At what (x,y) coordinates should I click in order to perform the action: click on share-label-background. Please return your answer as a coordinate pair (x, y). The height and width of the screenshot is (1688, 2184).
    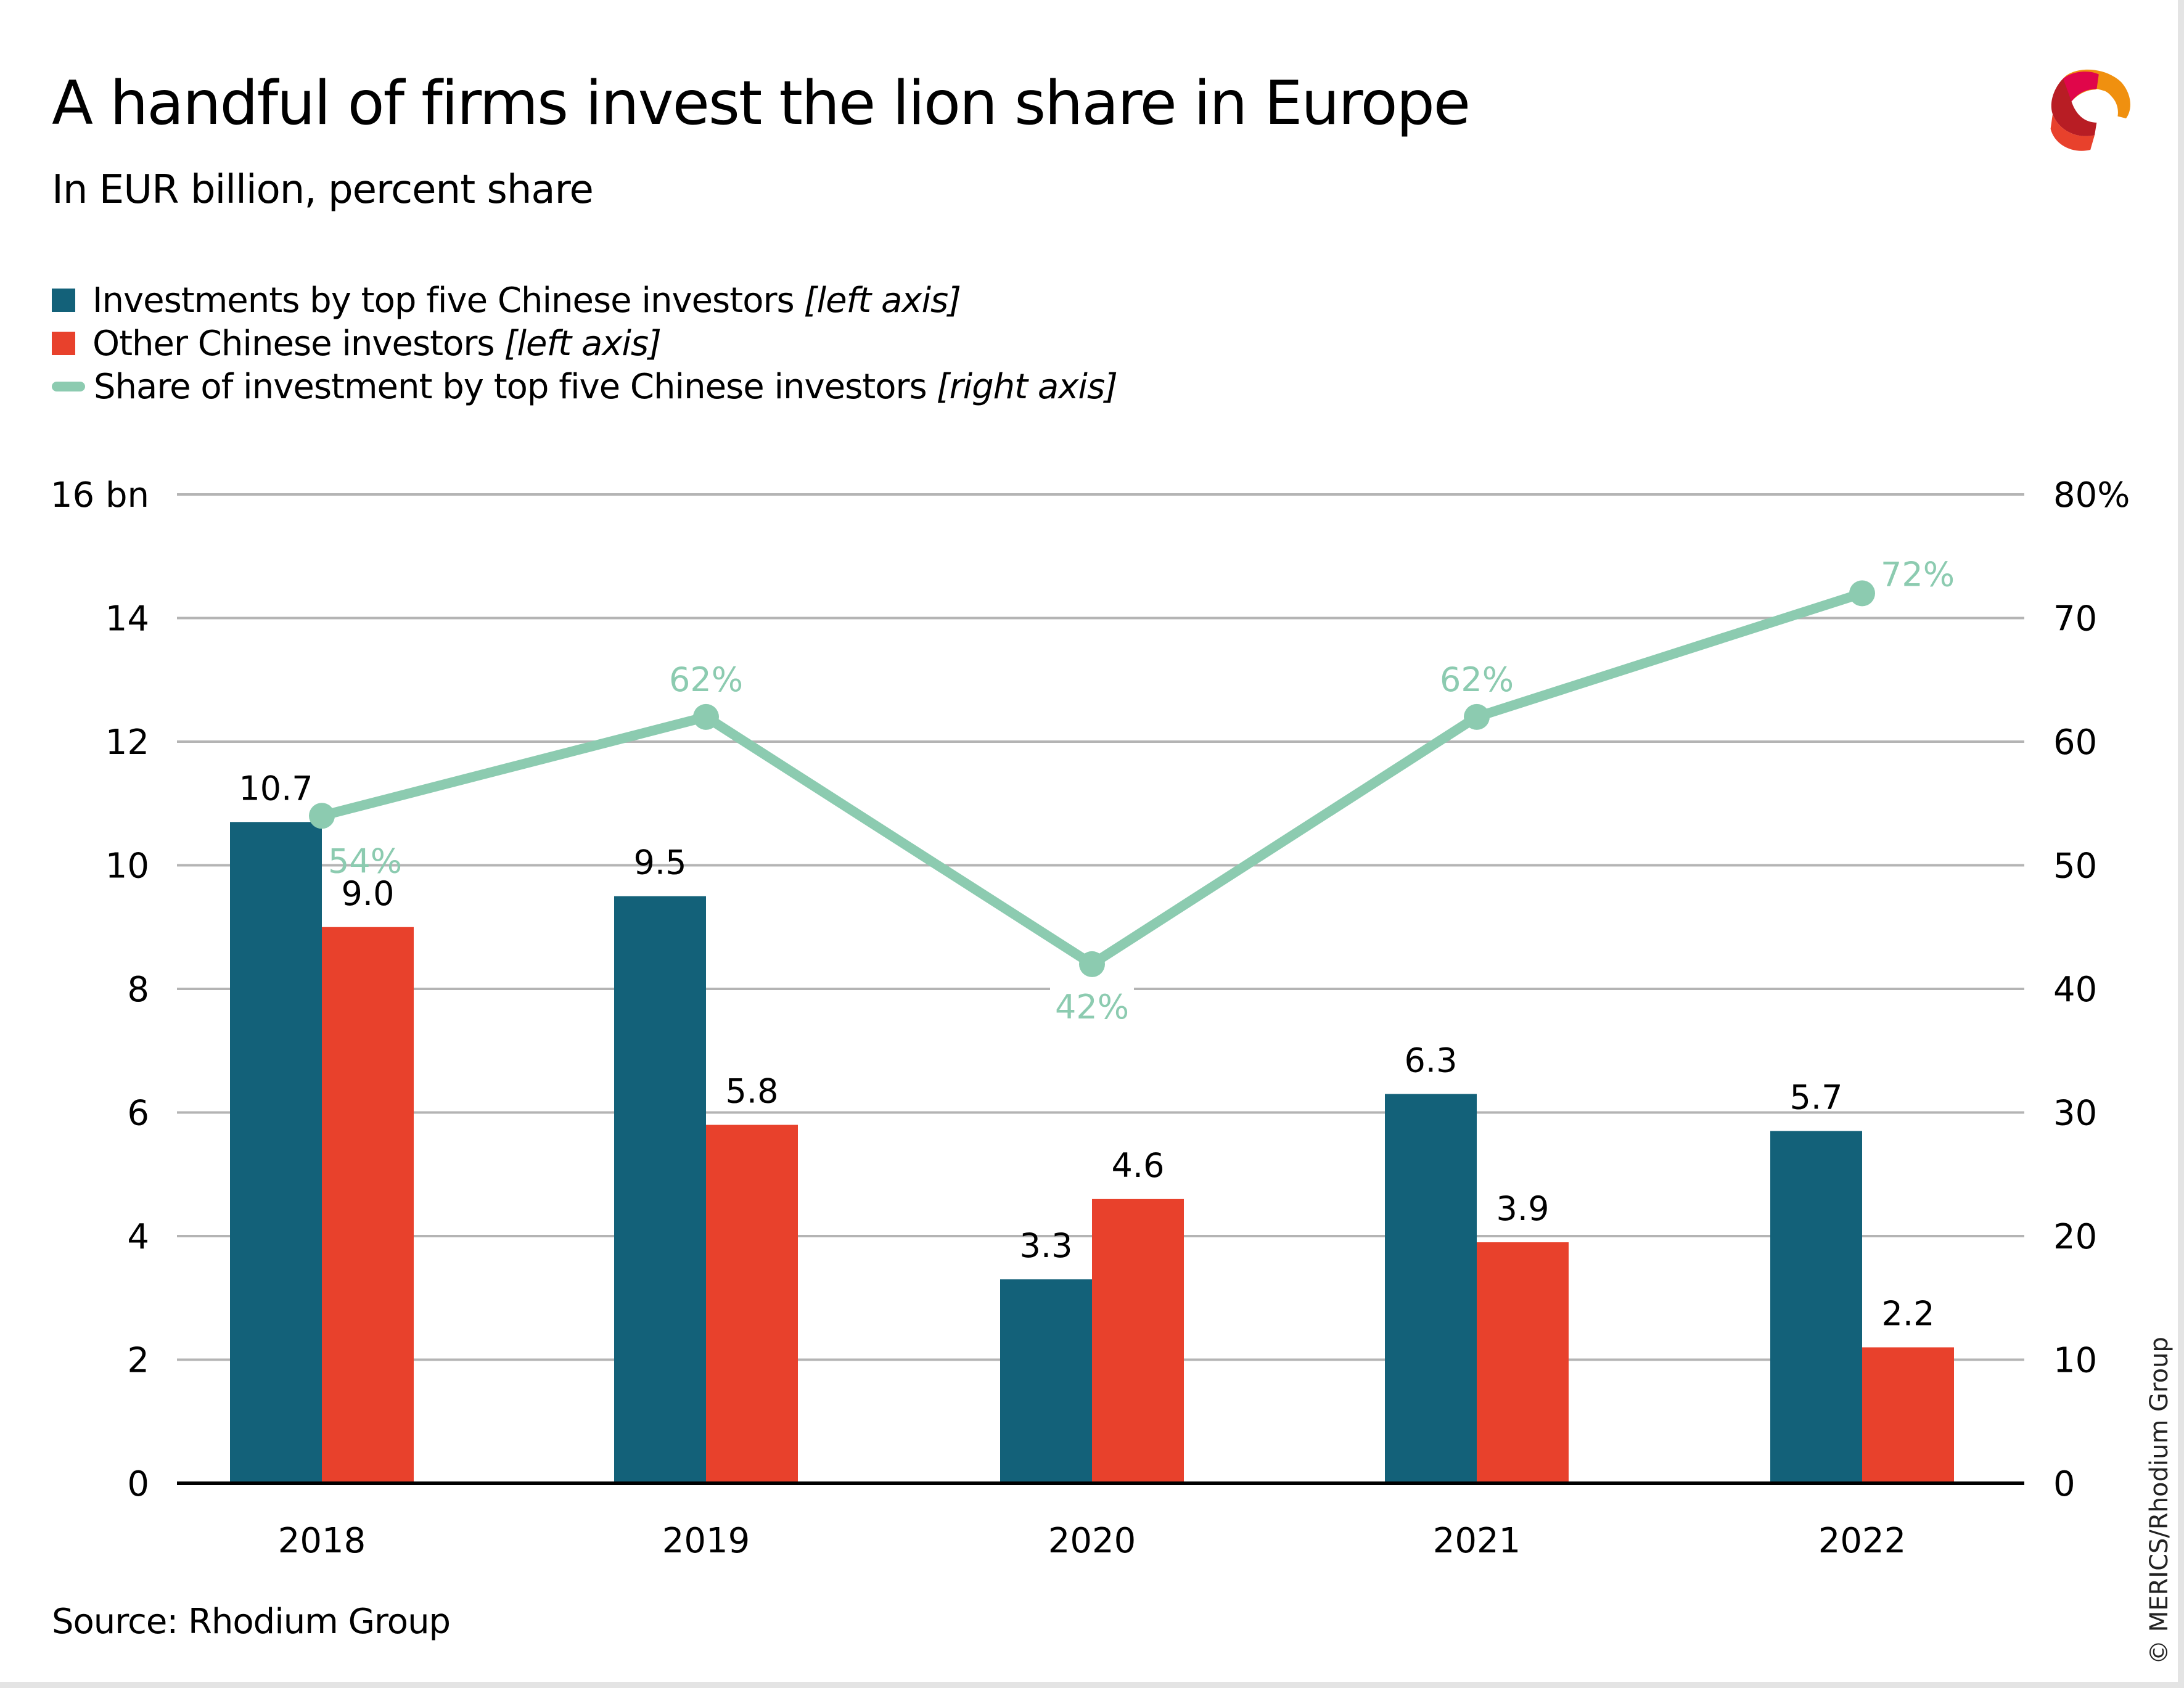
    Looking at the image, I should click on (1092, 1005).